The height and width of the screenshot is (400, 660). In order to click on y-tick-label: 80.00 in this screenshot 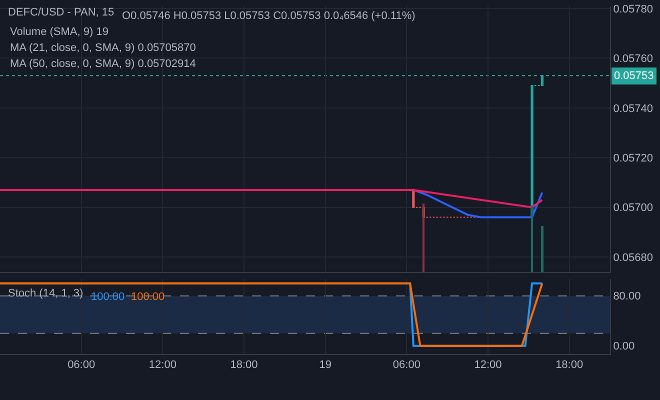, I will do `click(627, 296)`.